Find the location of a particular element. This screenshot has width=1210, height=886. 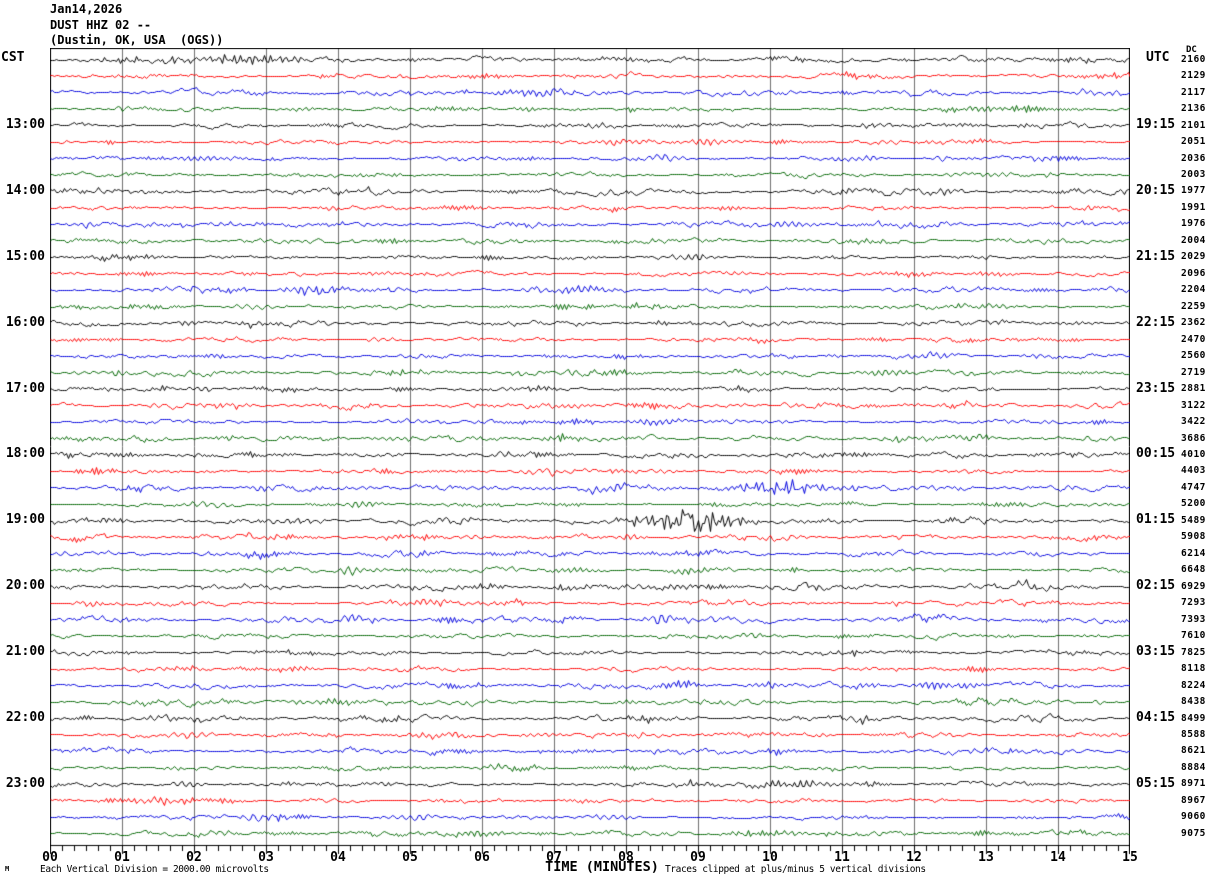

utc-time-label: 04:15 is located at coordinates (1156, 717).